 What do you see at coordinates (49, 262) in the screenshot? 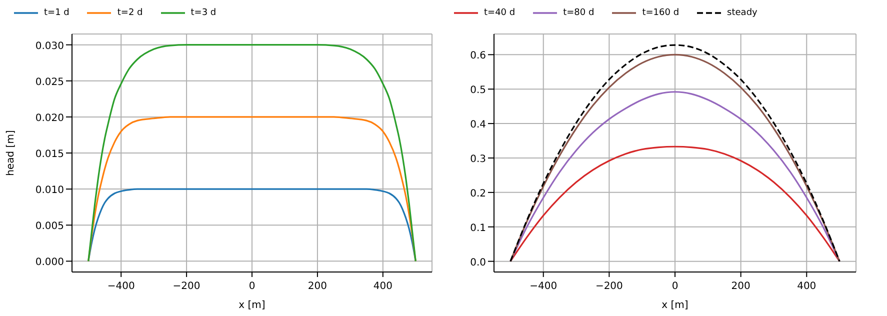
I see `y-tick-label: 0.000` at bounding box center [49, 262].